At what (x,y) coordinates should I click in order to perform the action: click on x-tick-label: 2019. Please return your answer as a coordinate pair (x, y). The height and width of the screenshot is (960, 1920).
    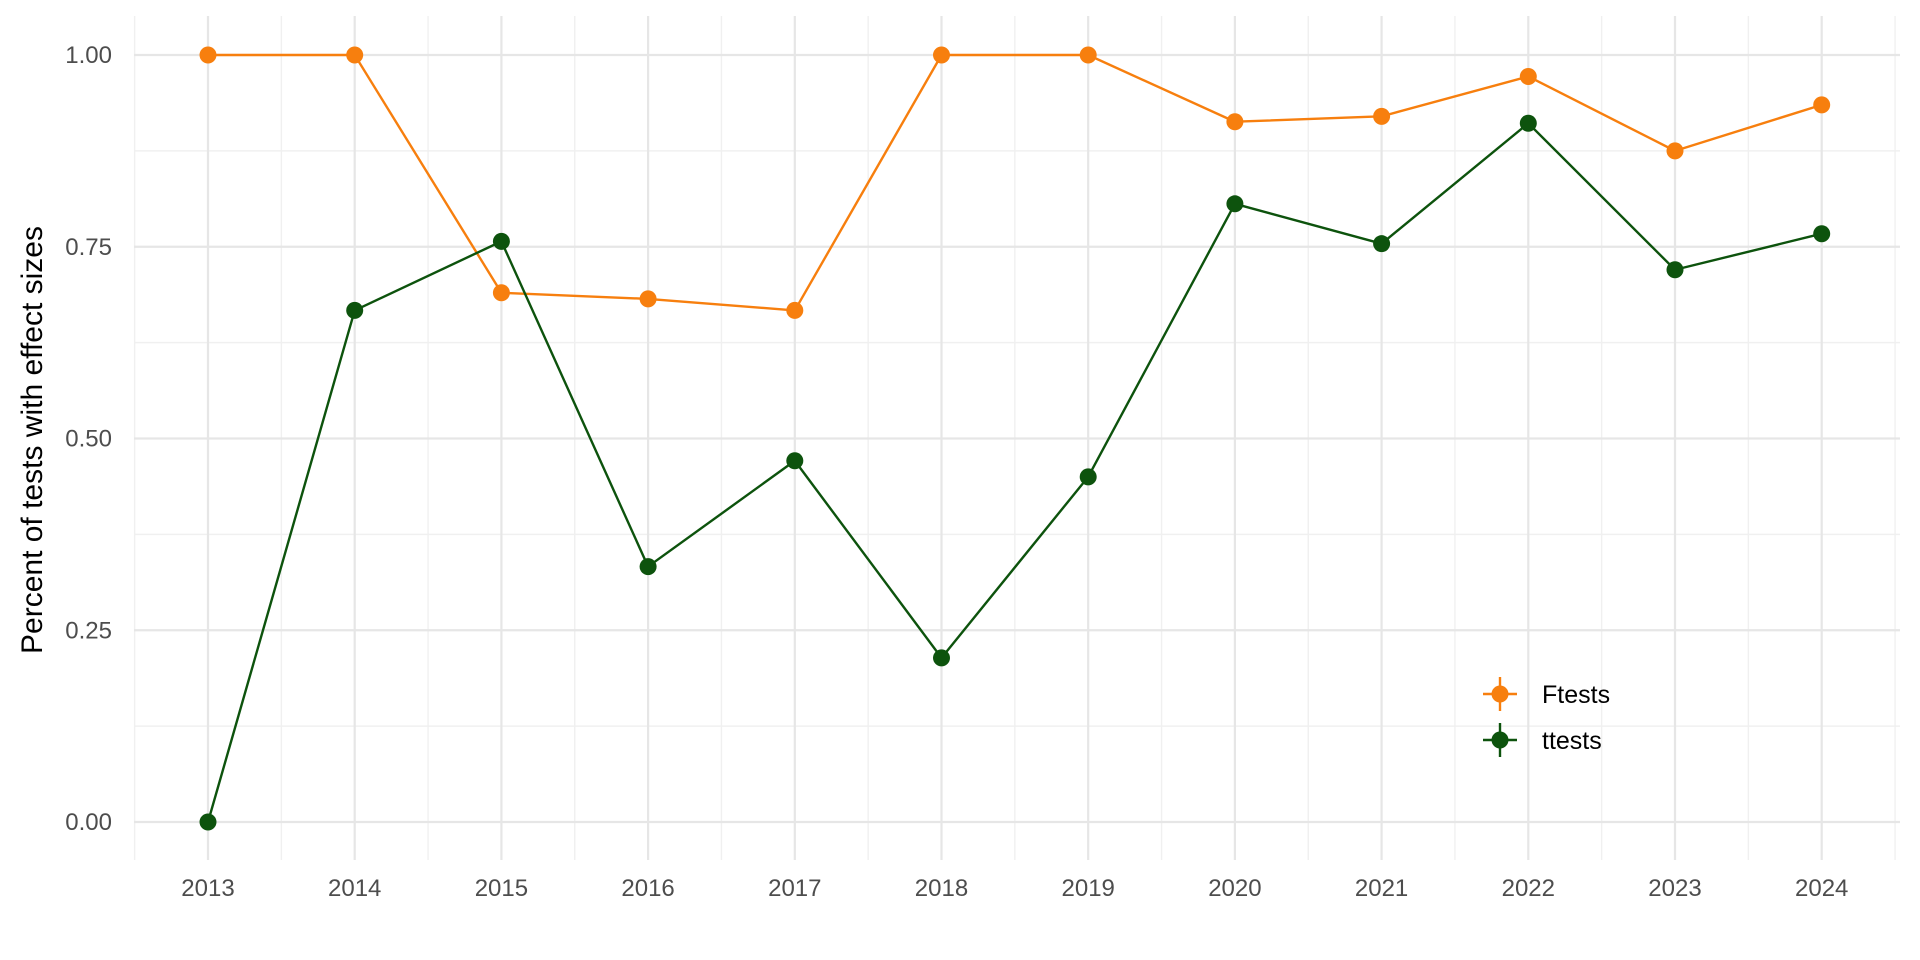
    Looking at the image, I should click on (1088, 888).